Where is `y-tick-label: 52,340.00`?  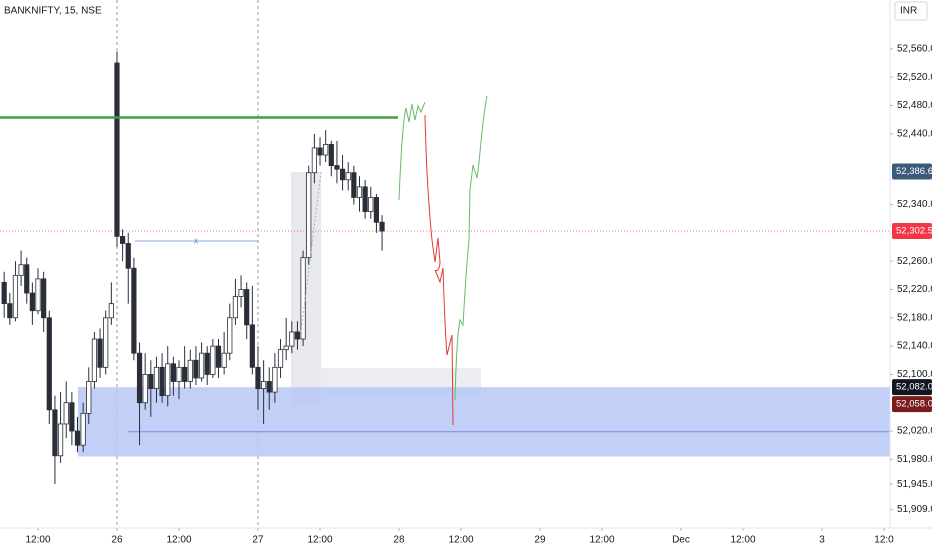
y-tick-label: 52,340.00 is located at coordinates (914, 204).